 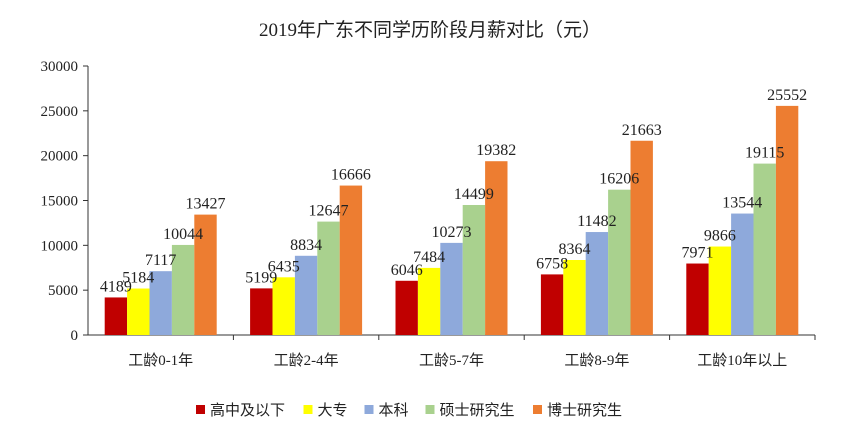 What do you see at coordinates (160, 260) in the screenshot?
I see `data-label: 7117` at bounding box center [160, 260].